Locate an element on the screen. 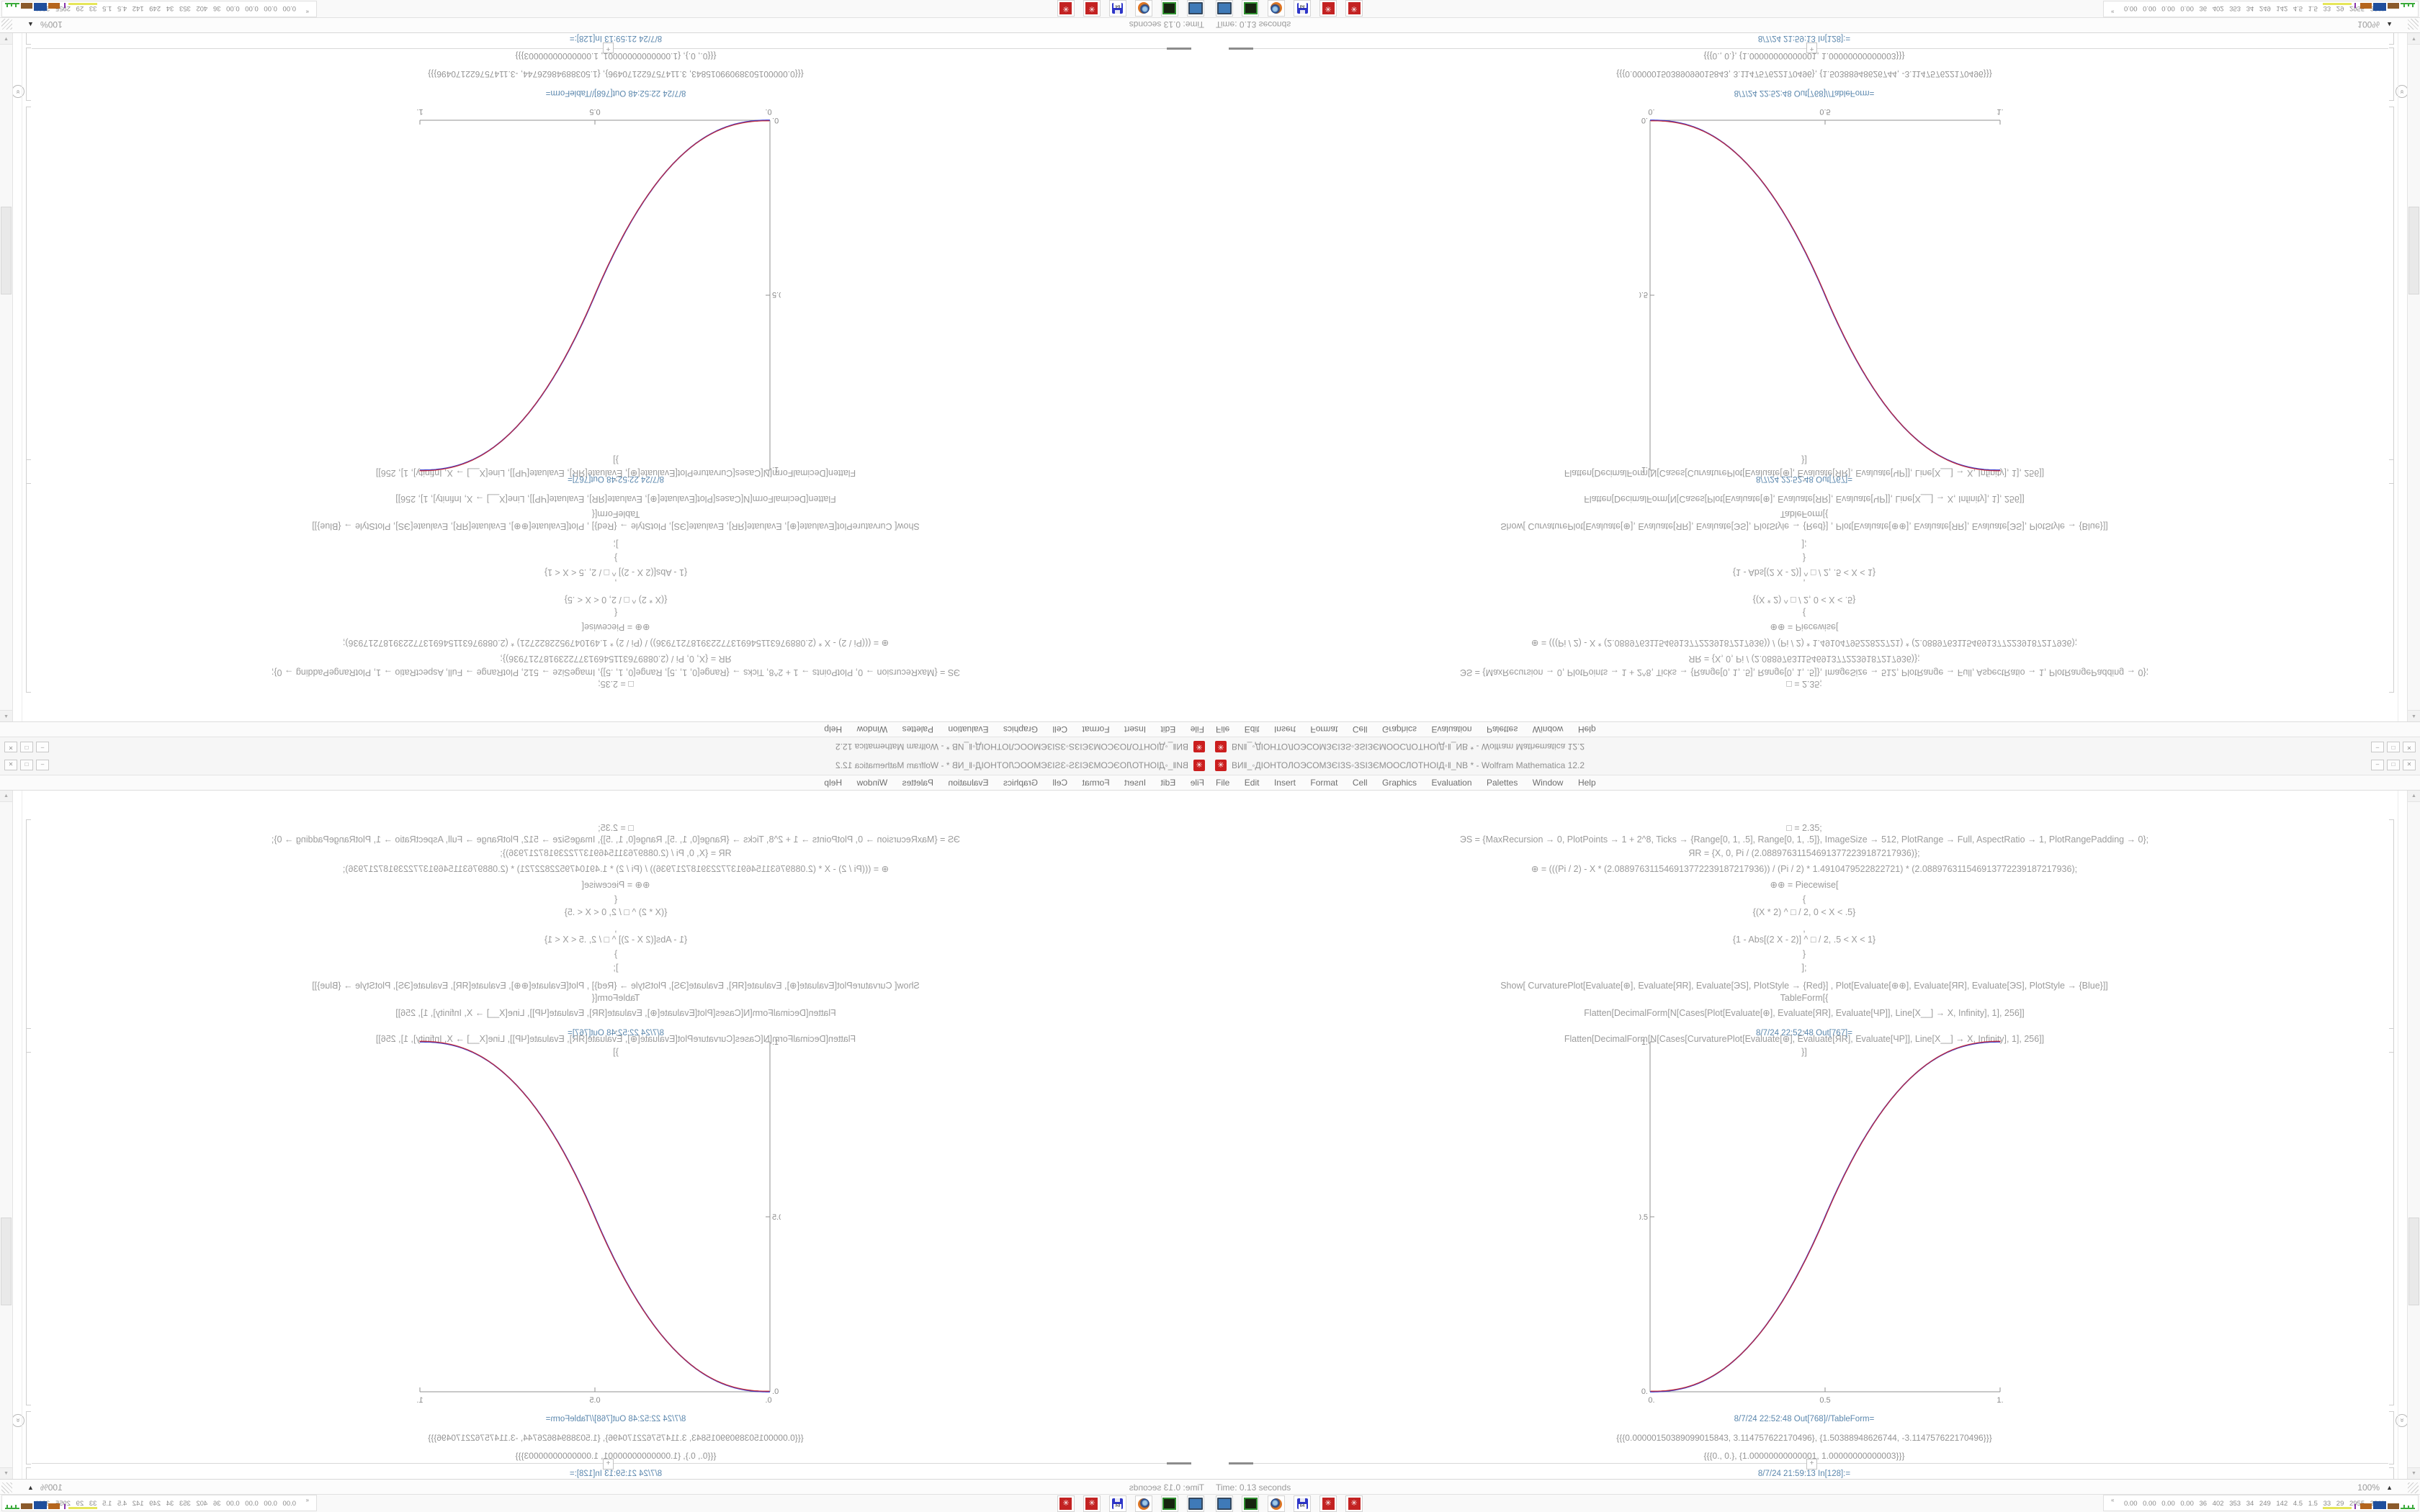 This screenshot has width=2420, height=1512. insert-cell-plus-button: + is located at coordinates (1811, 1464).